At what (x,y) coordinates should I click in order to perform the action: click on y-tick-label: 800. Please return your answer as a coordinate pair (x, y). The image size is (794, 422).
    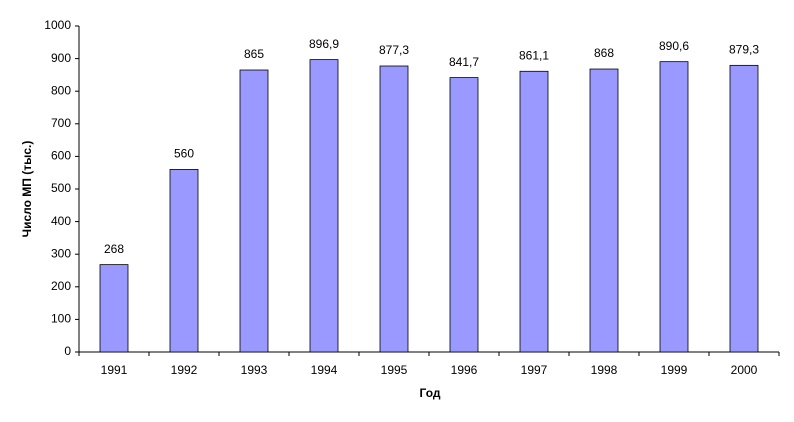
    Looking at the image, I should click on (61, 90).